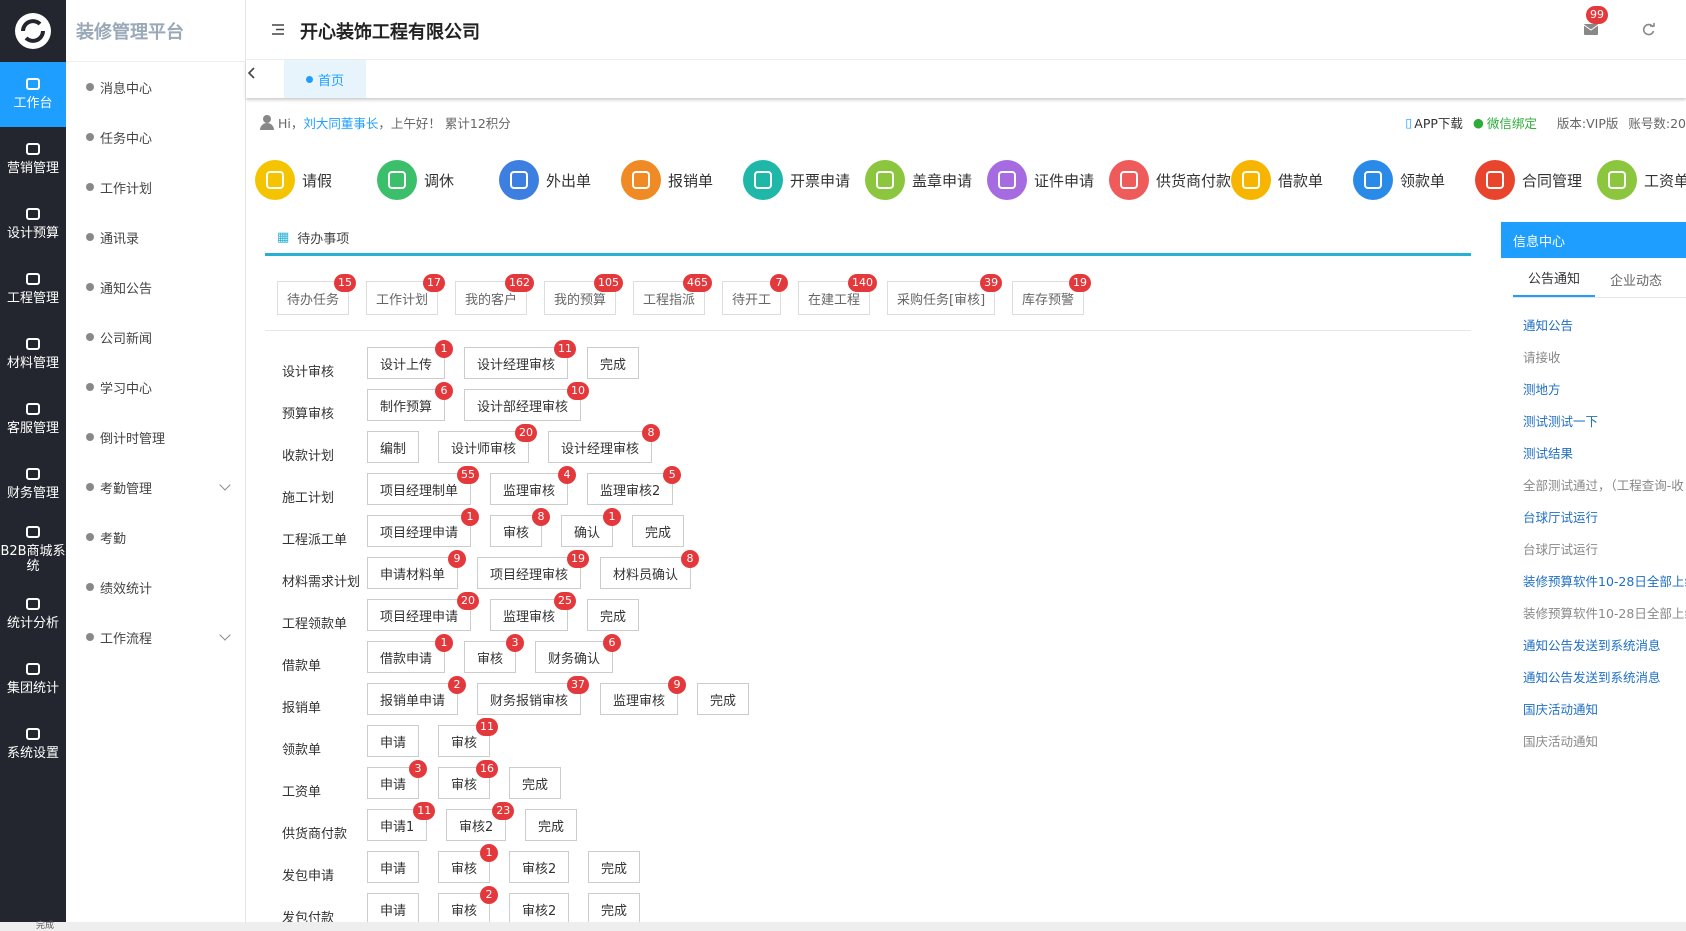  I want to click on workflow-step: 项目经理申请 1, so click(423, 527).